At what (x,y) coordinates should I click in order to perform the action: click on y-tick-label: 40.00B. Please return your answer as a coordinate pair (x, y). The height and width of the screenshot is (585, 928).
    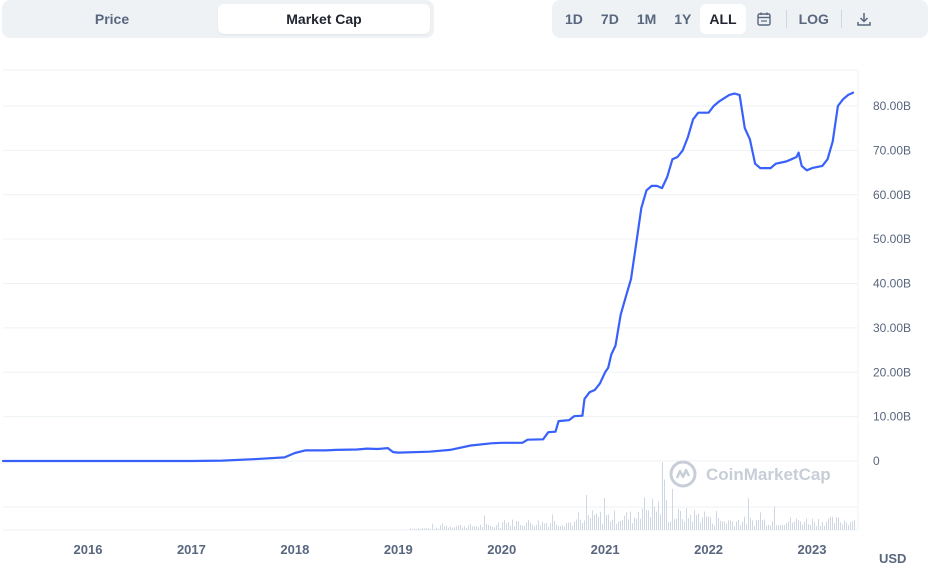
    Looking at the image, I should click on (892, 284).